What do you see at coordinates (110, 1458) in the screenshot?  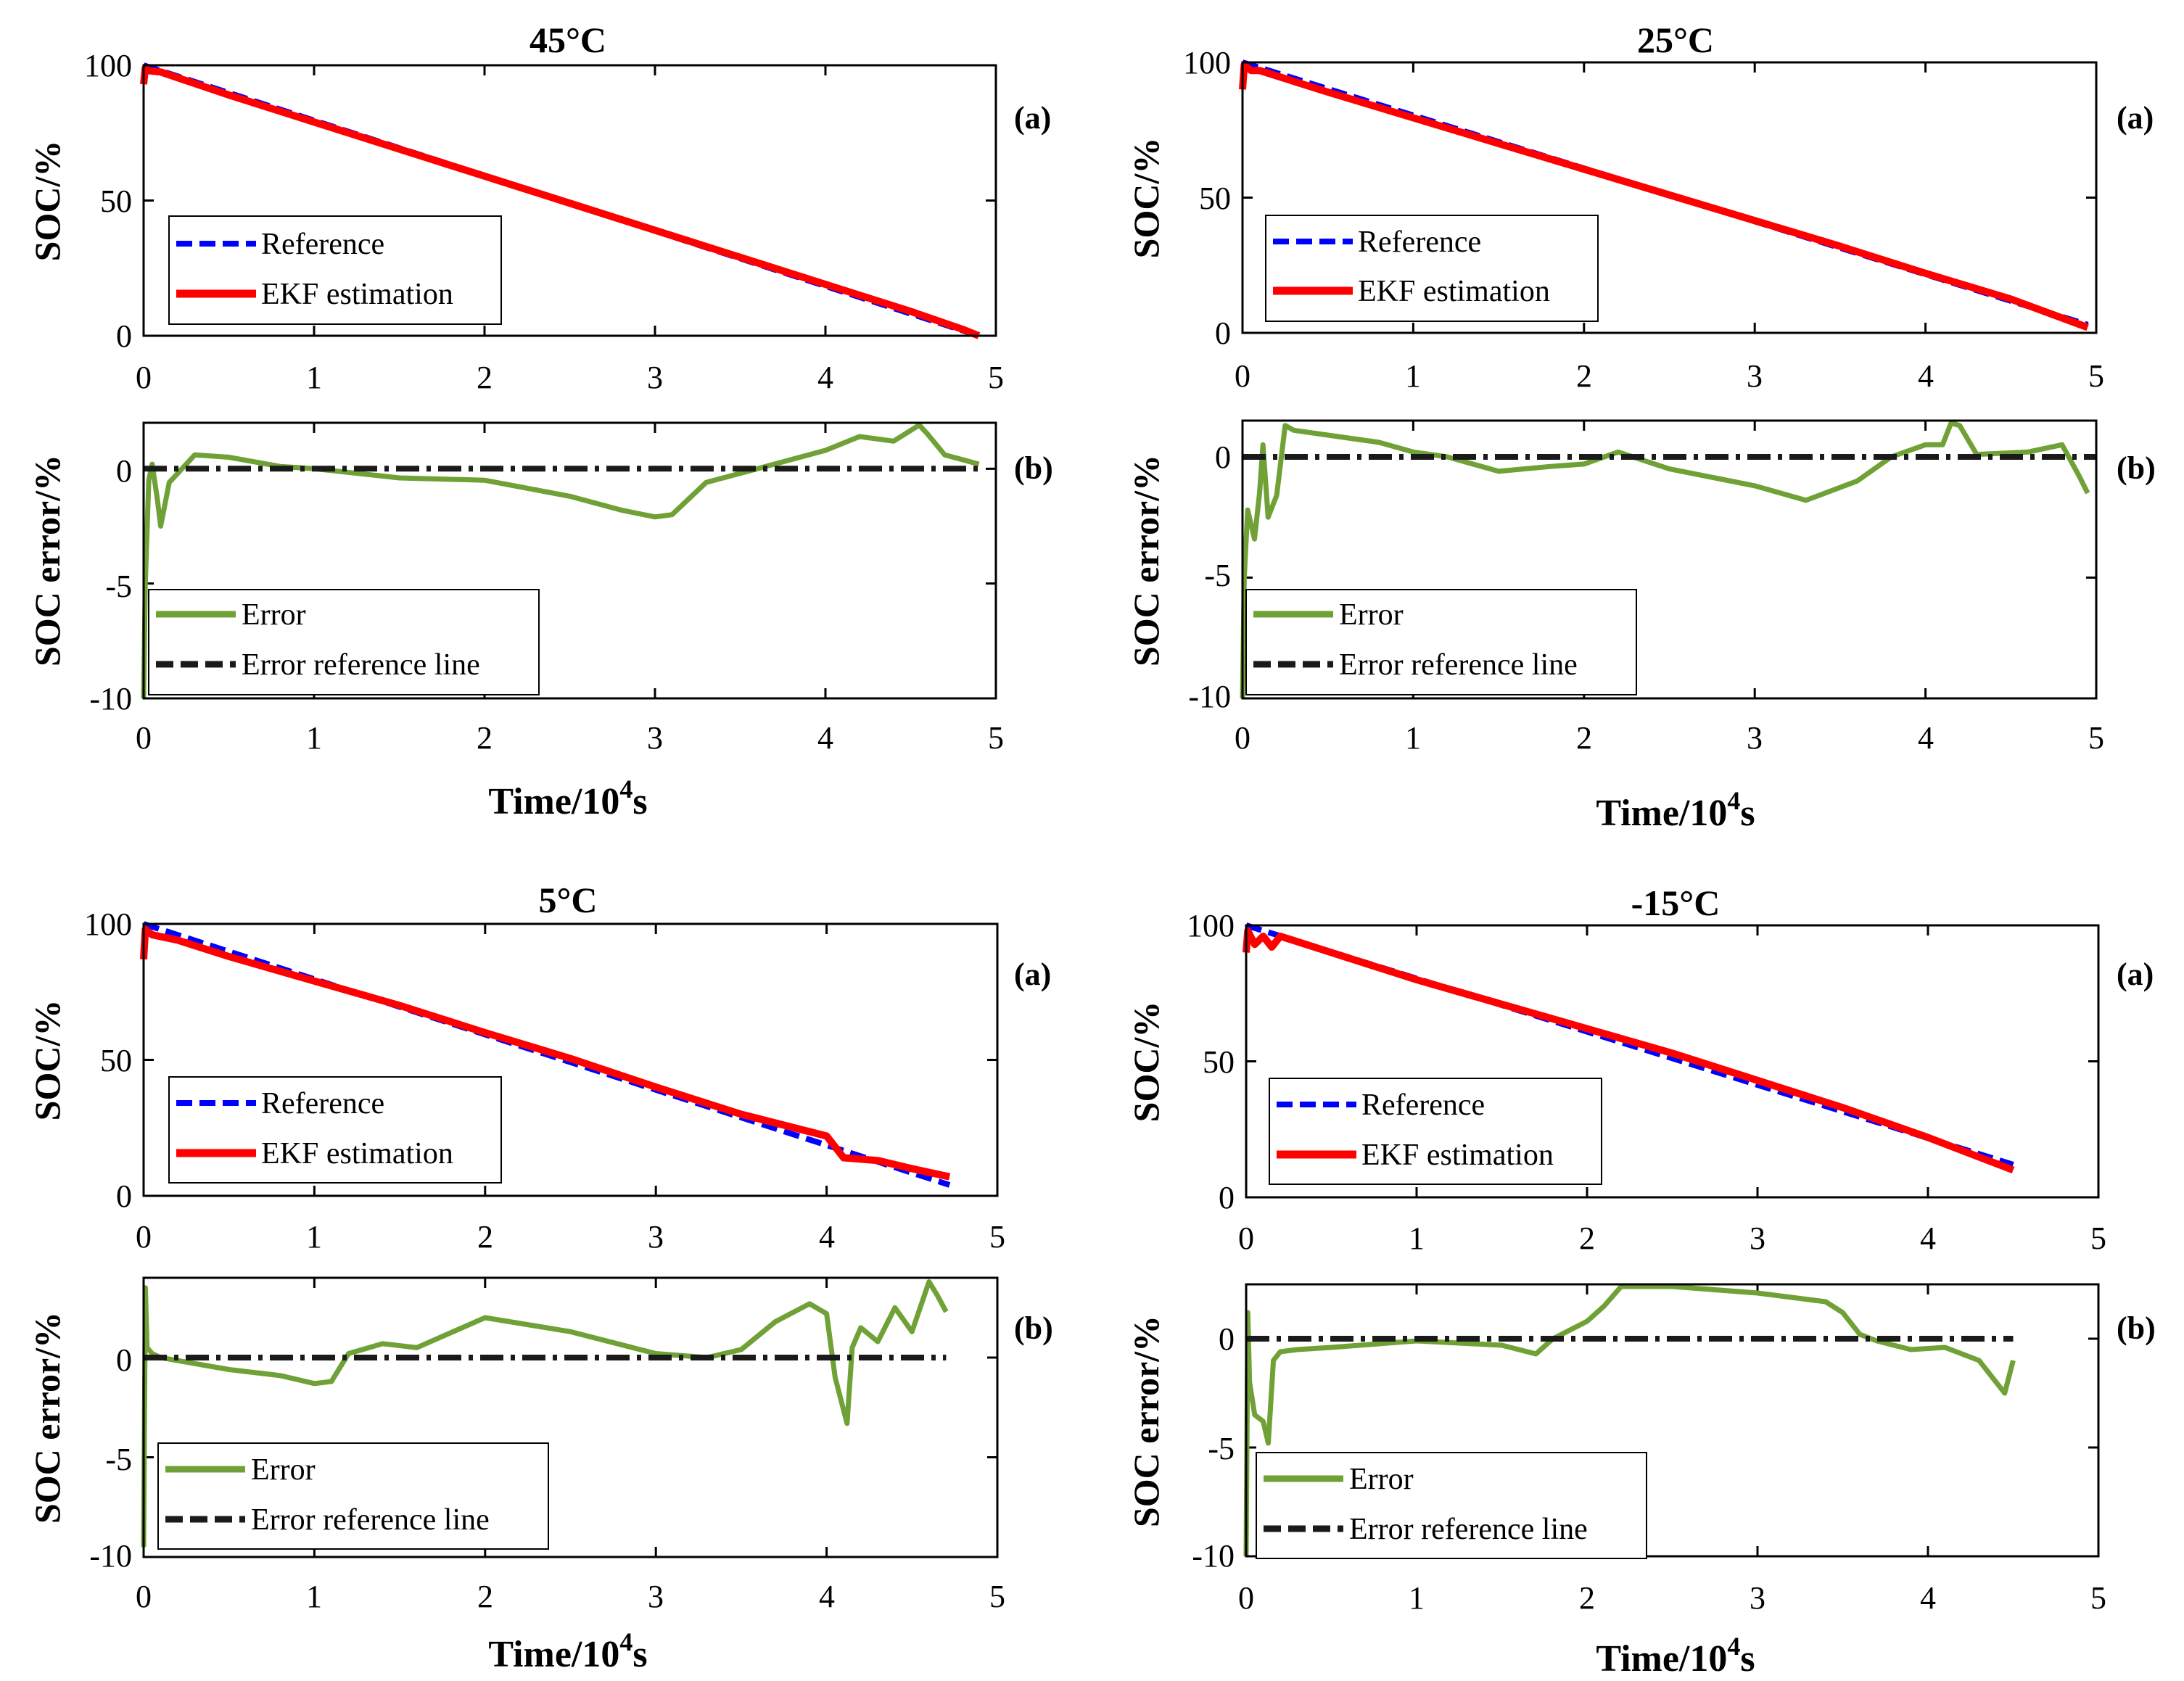 I see `error-y-ticks: 0 -5 -10` at bounding box center [110, 1458].